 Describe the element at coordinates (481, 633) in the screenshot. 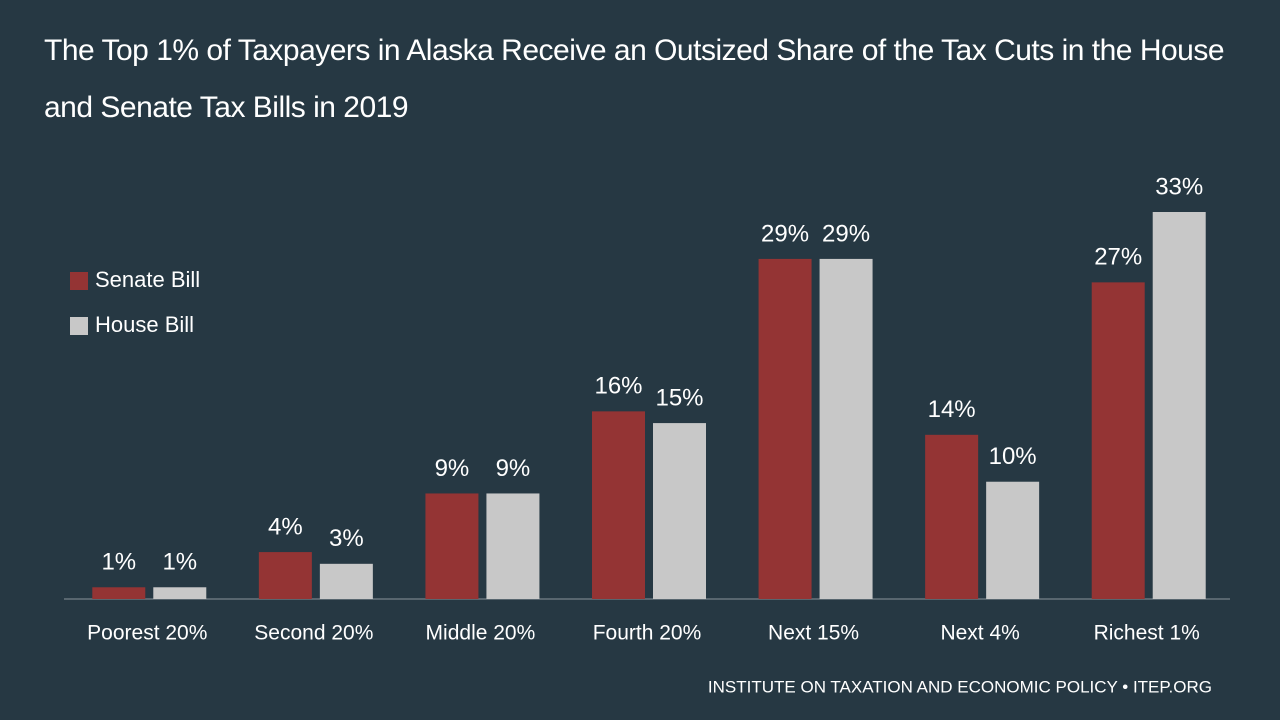

I see `x-tick-label: Middle 20%` at that location.